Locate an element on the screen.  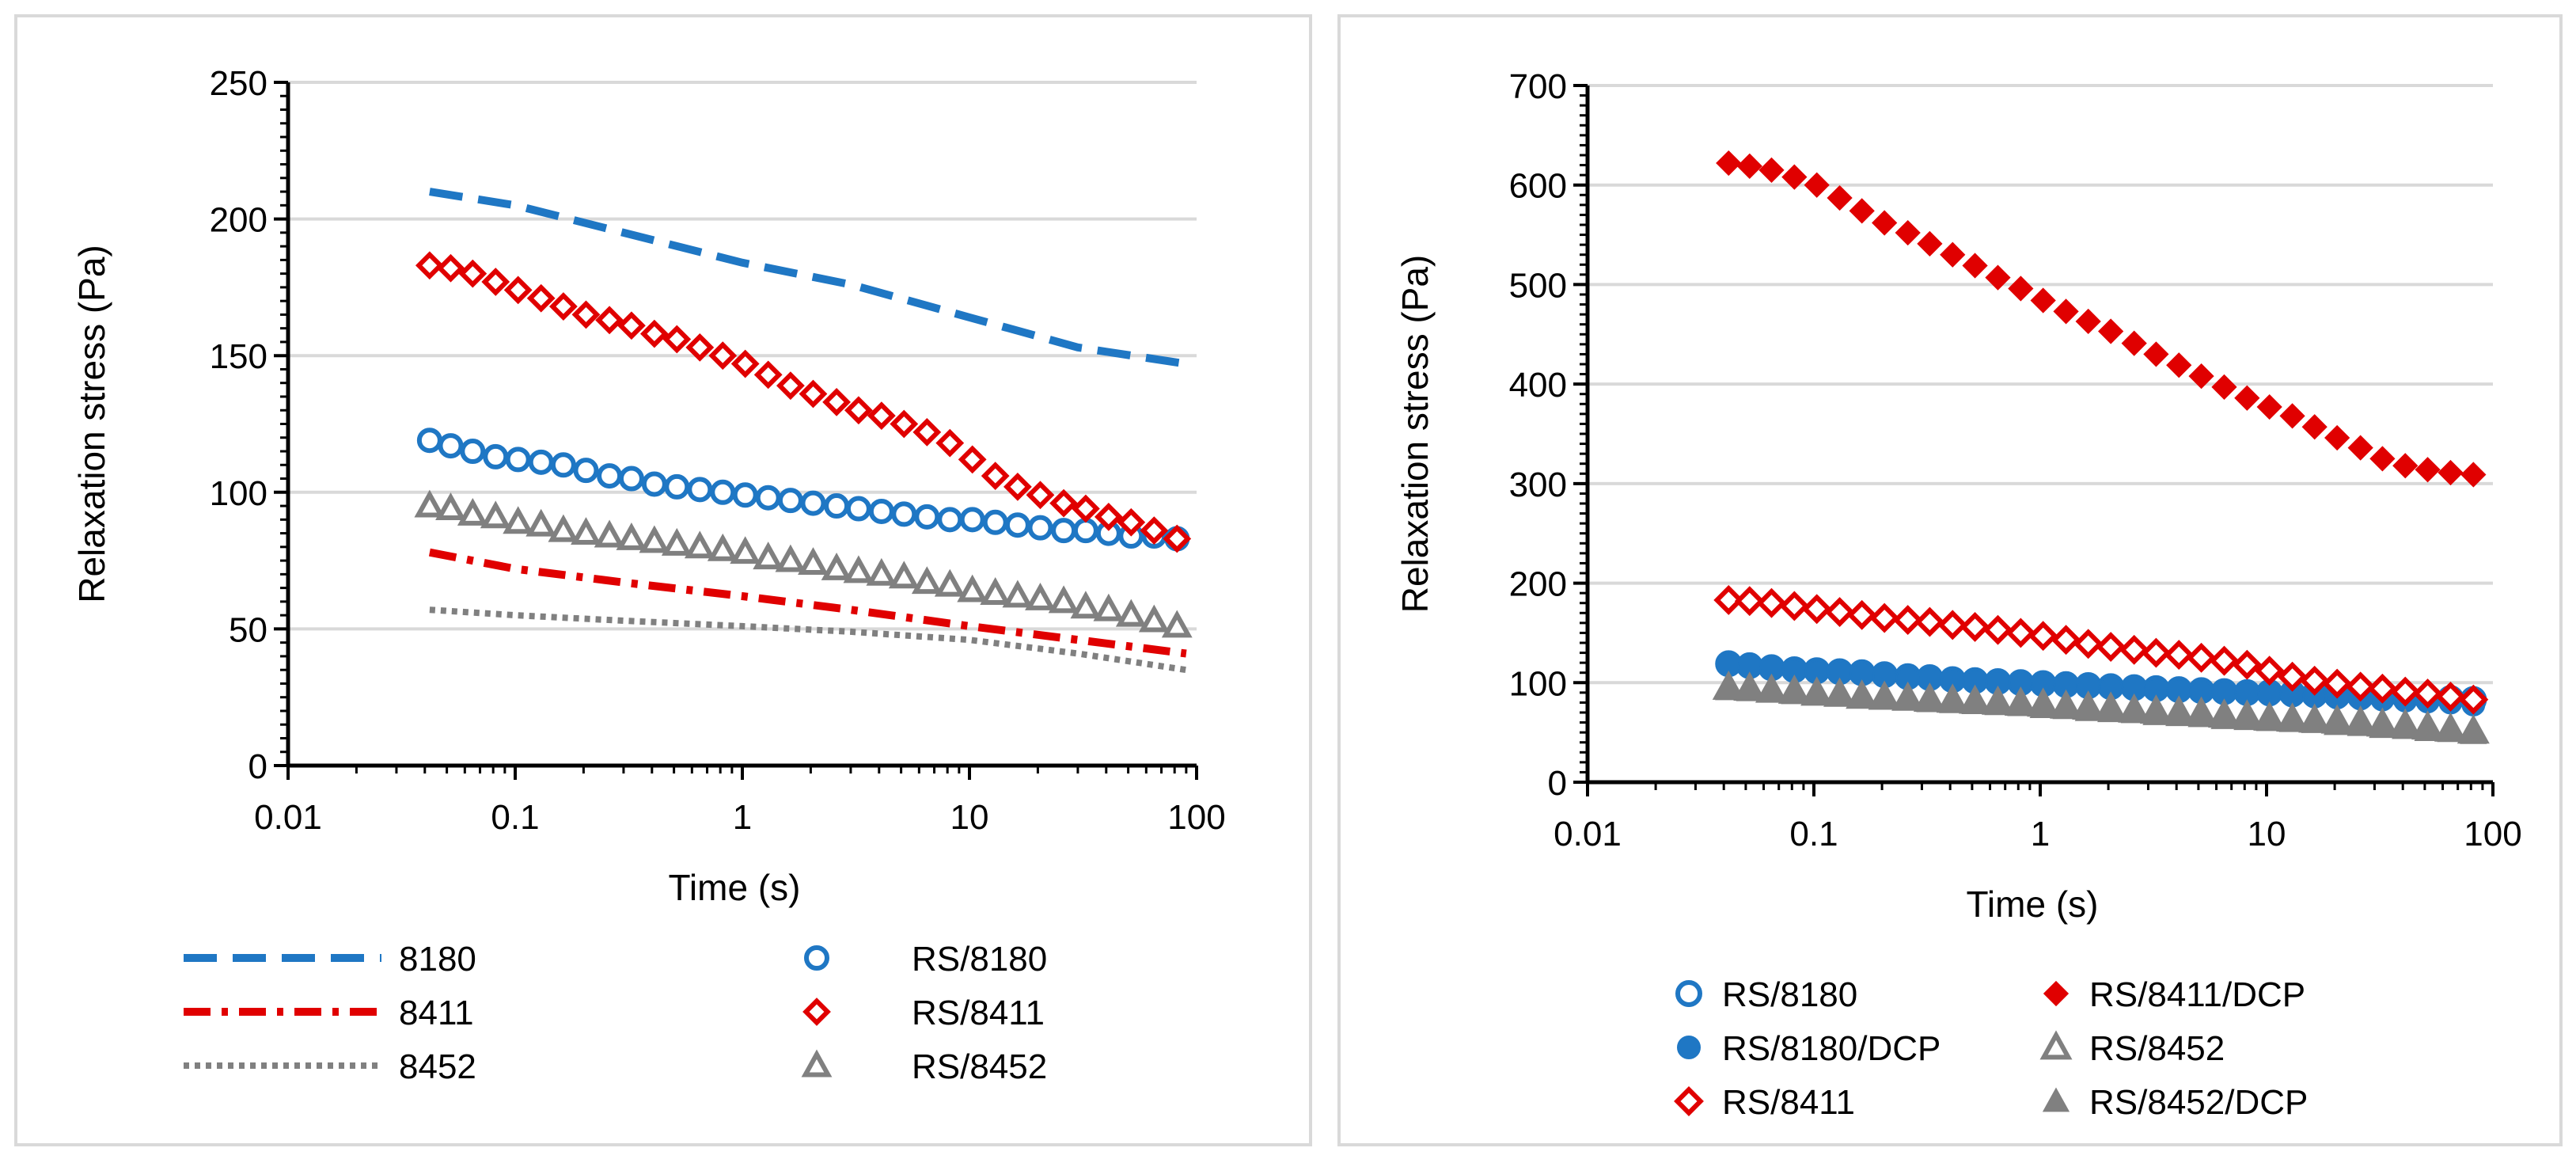
legend-label: RS/8452 is located at coordinates (2157, 1048).